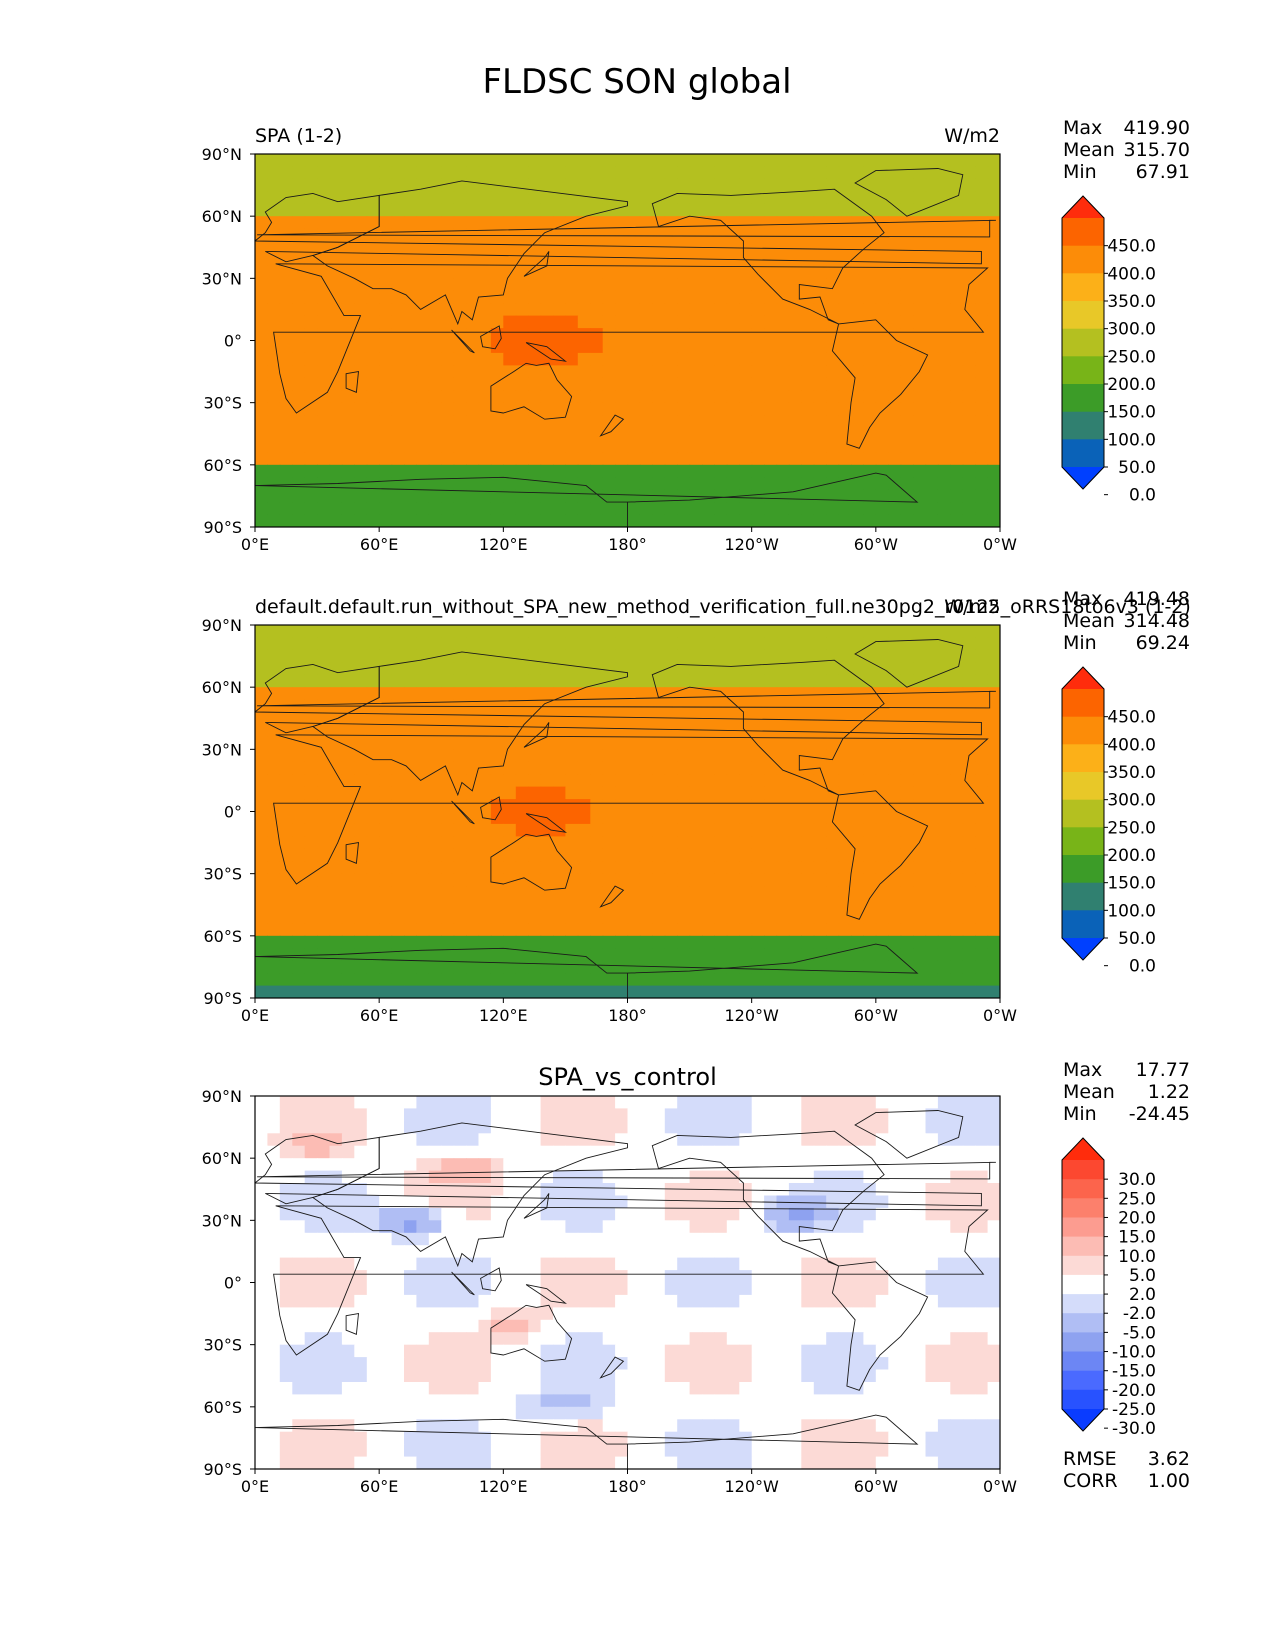 This screenshot has height=1650, width=1275. I want to click on y-tick-label: 30°S, so click(222, 874).